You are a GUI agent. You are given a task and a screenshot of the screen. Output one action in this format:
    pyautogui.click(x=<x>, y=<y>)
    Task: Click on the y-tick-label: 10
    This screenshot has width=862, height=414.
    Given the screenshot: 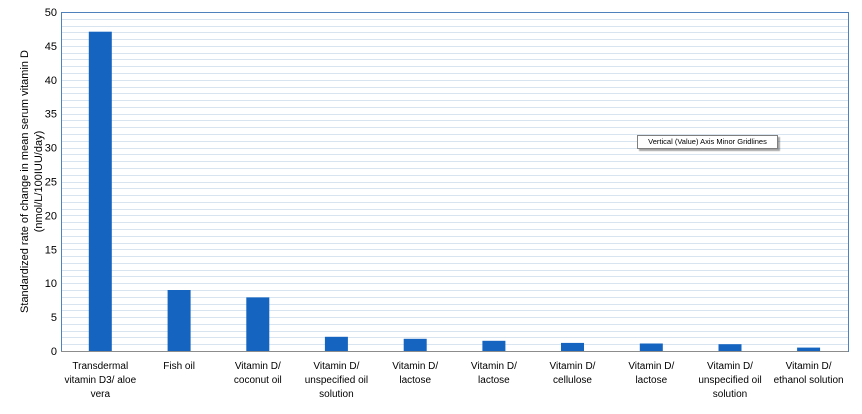 What is the action you would take?
    pyautogui.click(x=51, y=284)
    